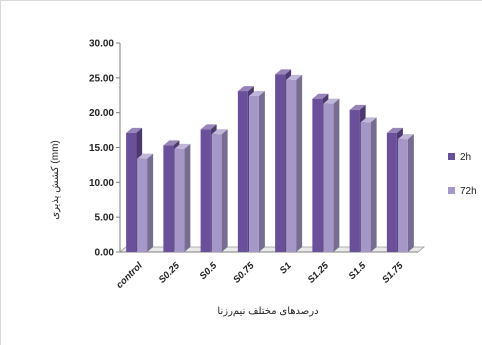  I want to click on x-tick-label: S1.25, so click(319, 273).